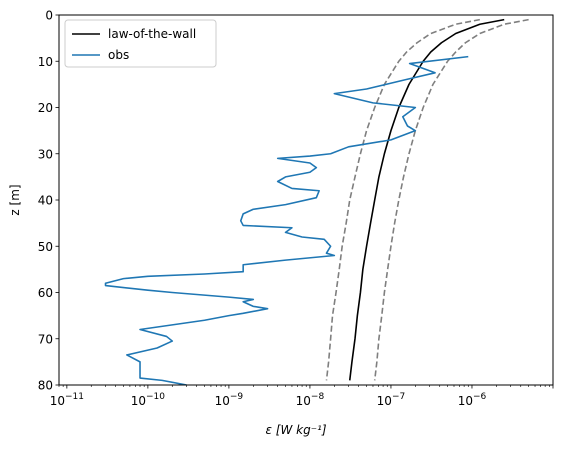  What do you see at coordinates (49, 16) in the screenshot?
I see `y-tick-label: 0` at bounding box center [49, 16].